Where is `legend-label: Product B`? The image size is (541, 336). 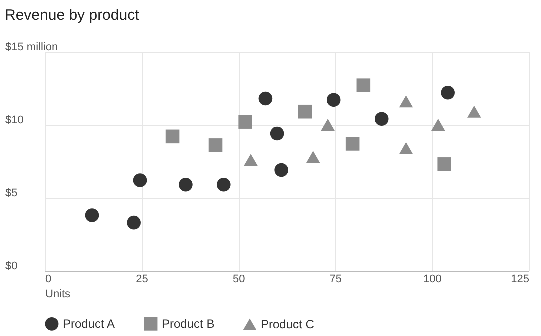 legend-label: Product B is located at coordinates (188, 324).